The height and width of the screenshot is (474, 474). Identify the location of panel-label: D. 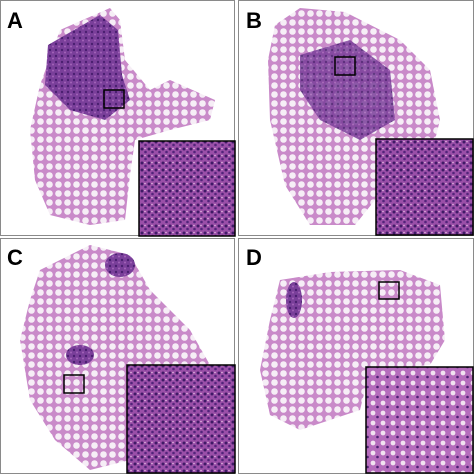
(254, 257).